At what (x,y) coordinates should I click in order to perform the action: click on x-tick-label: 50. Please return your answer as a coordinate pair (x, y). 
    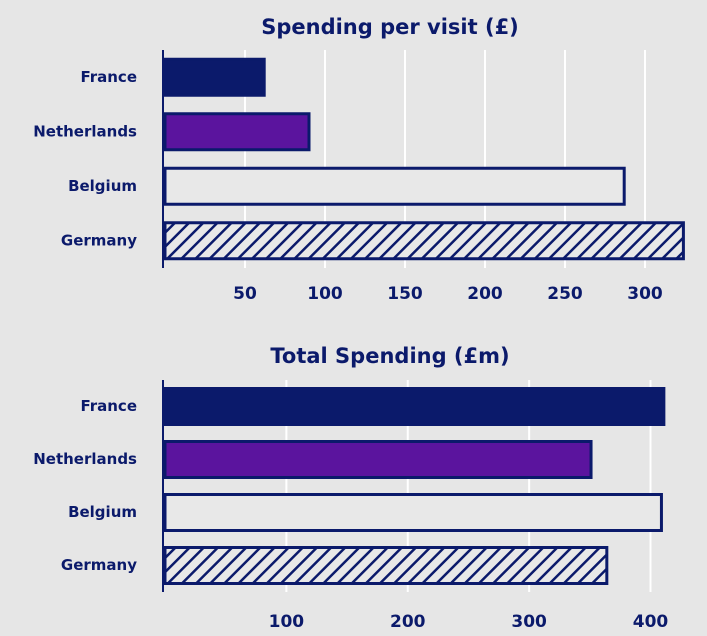
    Looking at the image, I should click on (245, 294).